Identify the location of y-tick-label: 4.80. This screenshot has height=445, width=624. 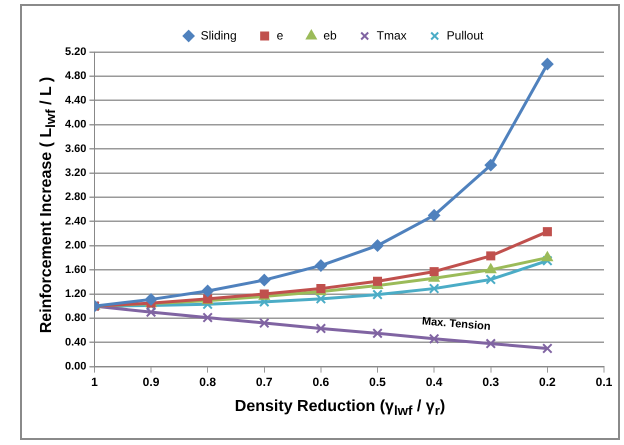
(75, 76).